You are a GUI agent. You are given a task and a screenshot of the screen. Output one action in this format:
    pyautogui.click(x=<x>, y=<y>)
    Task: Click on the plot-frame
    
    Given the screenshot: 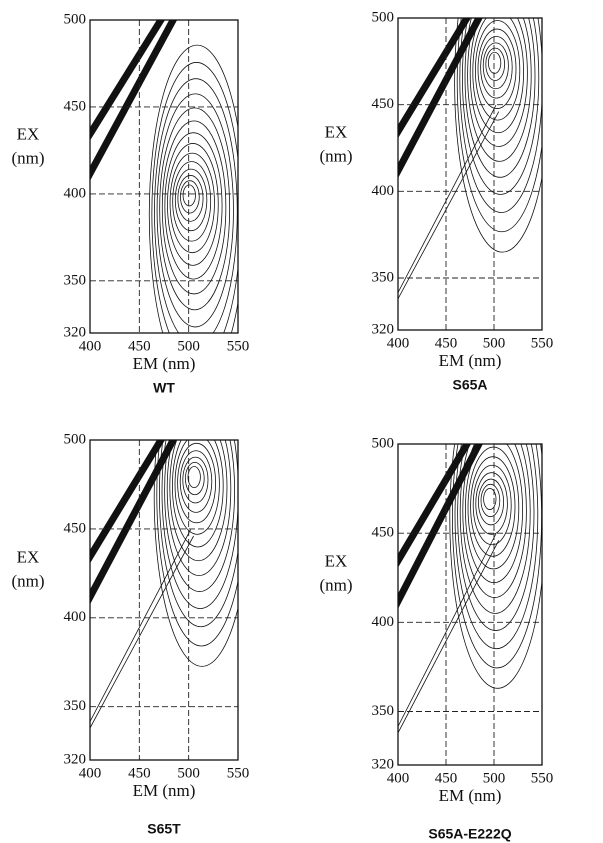 What is the action you would take?
    pyautogui.click(x=164, y=176)
    